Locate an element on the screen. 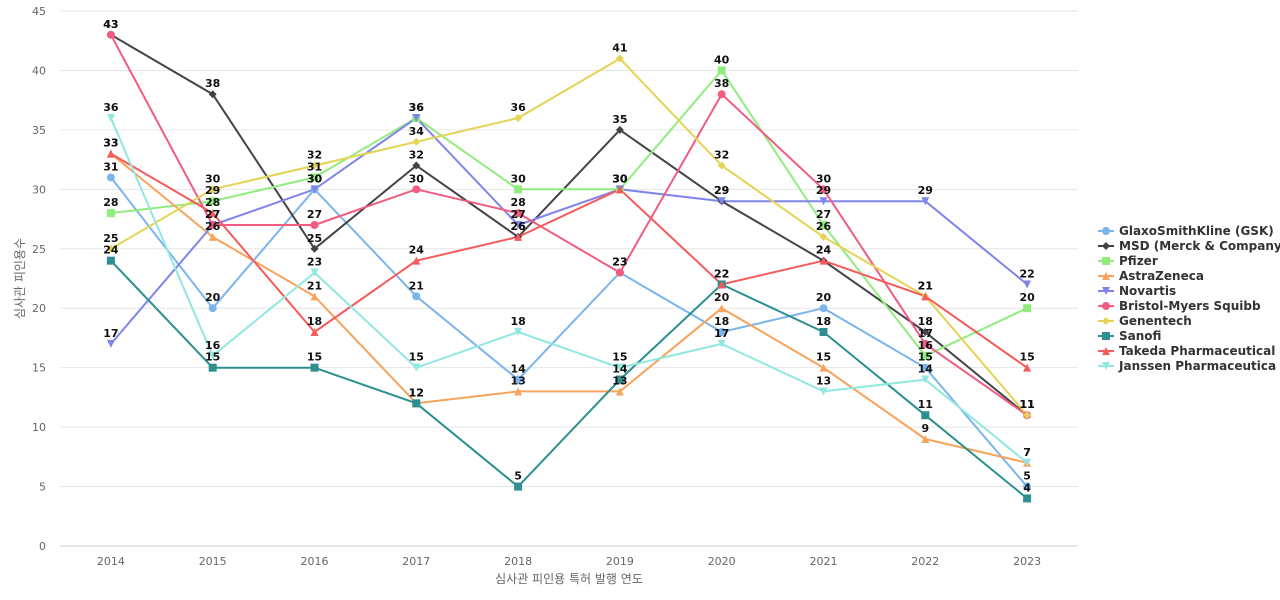  legend-item: AstraZeneca is located at coordinates (1151, 276).